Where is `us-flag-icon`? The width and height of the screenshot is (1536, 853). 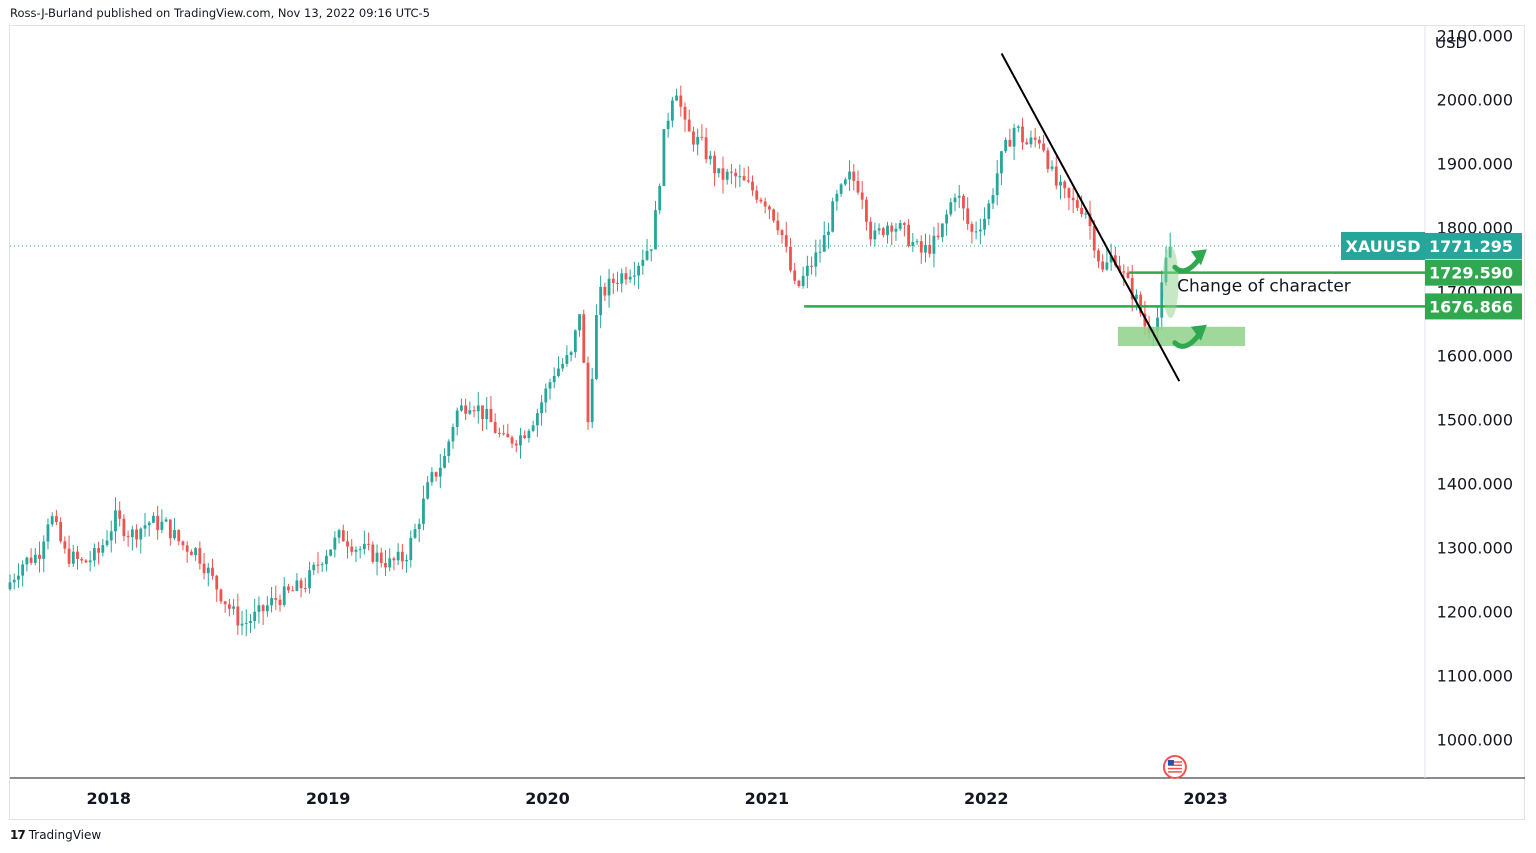
us-flag-icon is located at coordinates (1174, 767).